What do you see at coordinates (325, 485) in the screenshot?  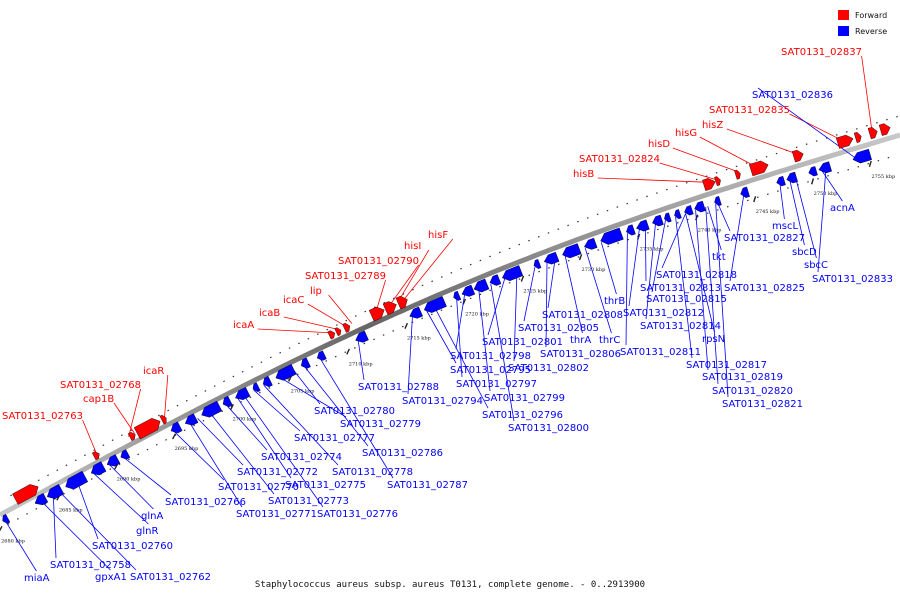 I see `gene-label: SAT0131_02775` at bounding box center [325, 485].